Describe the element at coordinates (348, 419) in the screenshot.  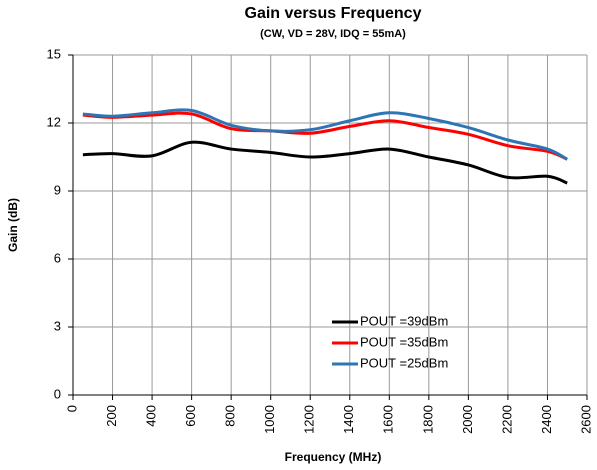
I see `x-tick-label: 1400` at that location.